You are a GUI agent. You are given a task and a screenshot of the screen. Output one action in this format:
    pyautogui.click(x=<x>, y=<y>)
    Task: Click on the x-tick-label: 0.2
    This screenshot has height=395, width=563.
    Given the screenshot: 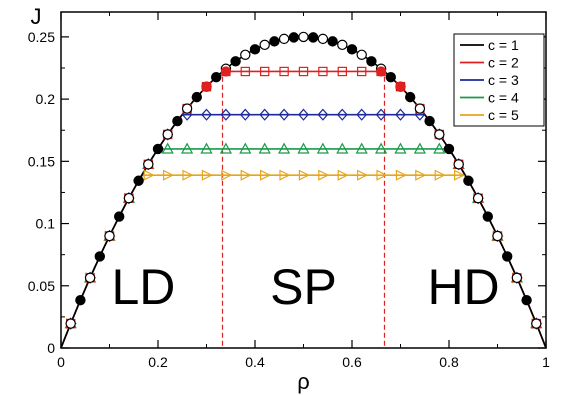 What is the action you would take?
    pyautogui.click(x=158, y=362)
    